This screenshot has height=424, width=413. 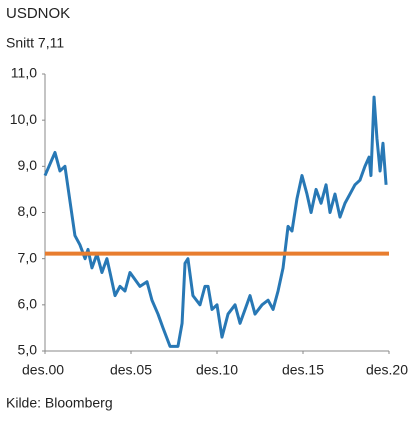 What do you see at coordinates (28, 350) in the screenshot?
I see `y-tick-label: 5,0` at bounding box center [28, 350].